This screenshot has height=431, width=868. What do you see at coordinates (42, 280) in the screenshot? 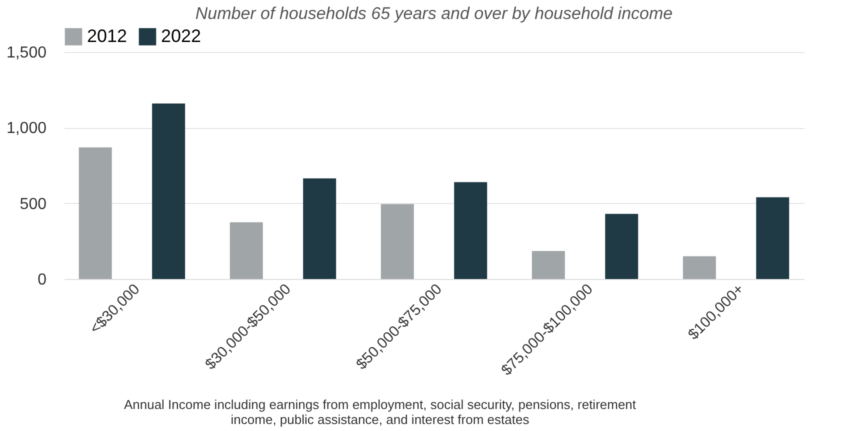
I see `y-tick-label: 0` at bounding box center [42, 280].